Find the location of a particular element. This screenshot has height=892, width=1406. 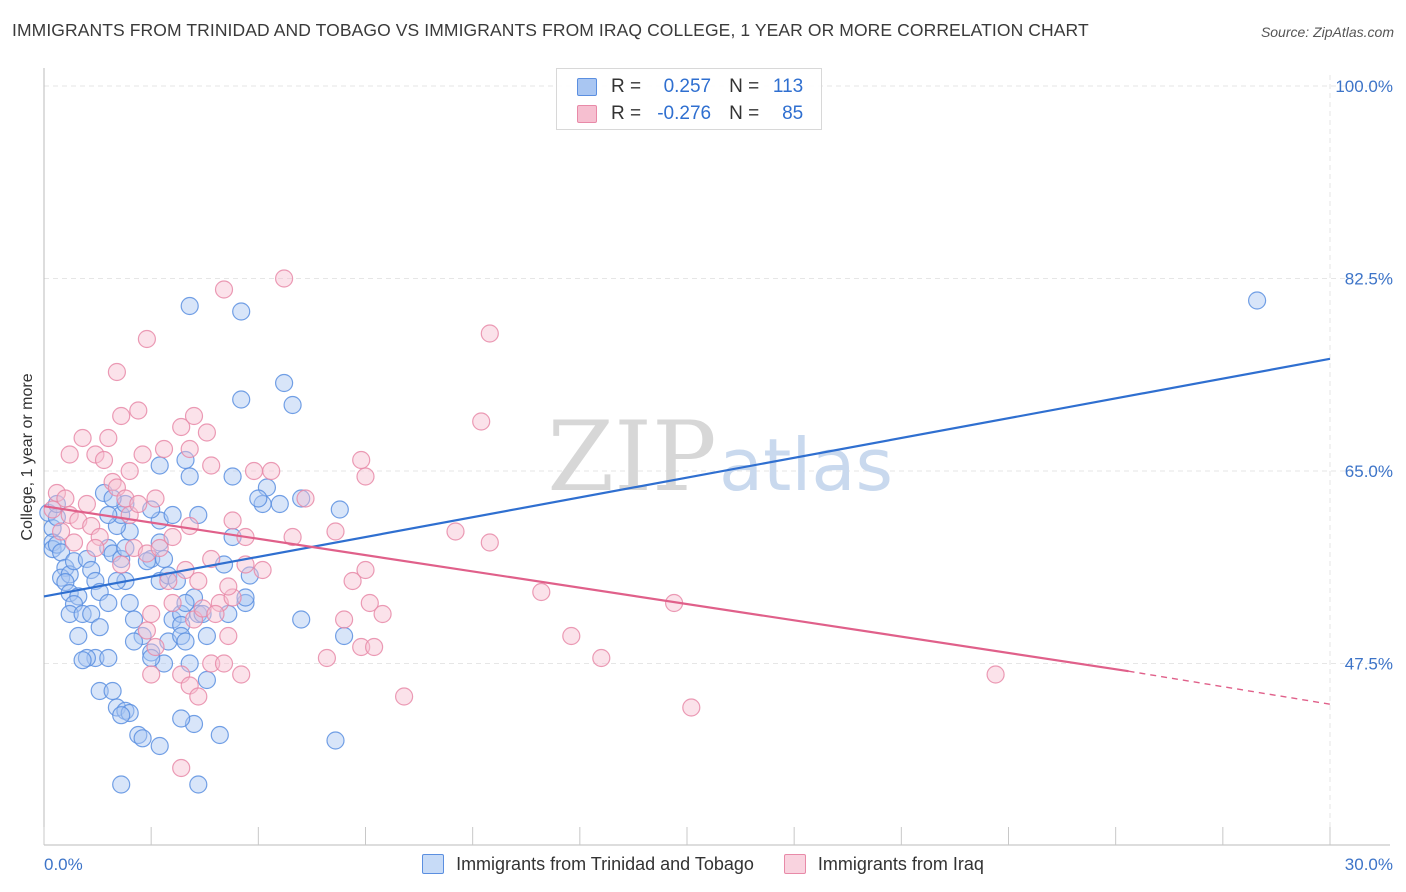

x-tick-label: 0.0% is located at coordinates (63, 864).